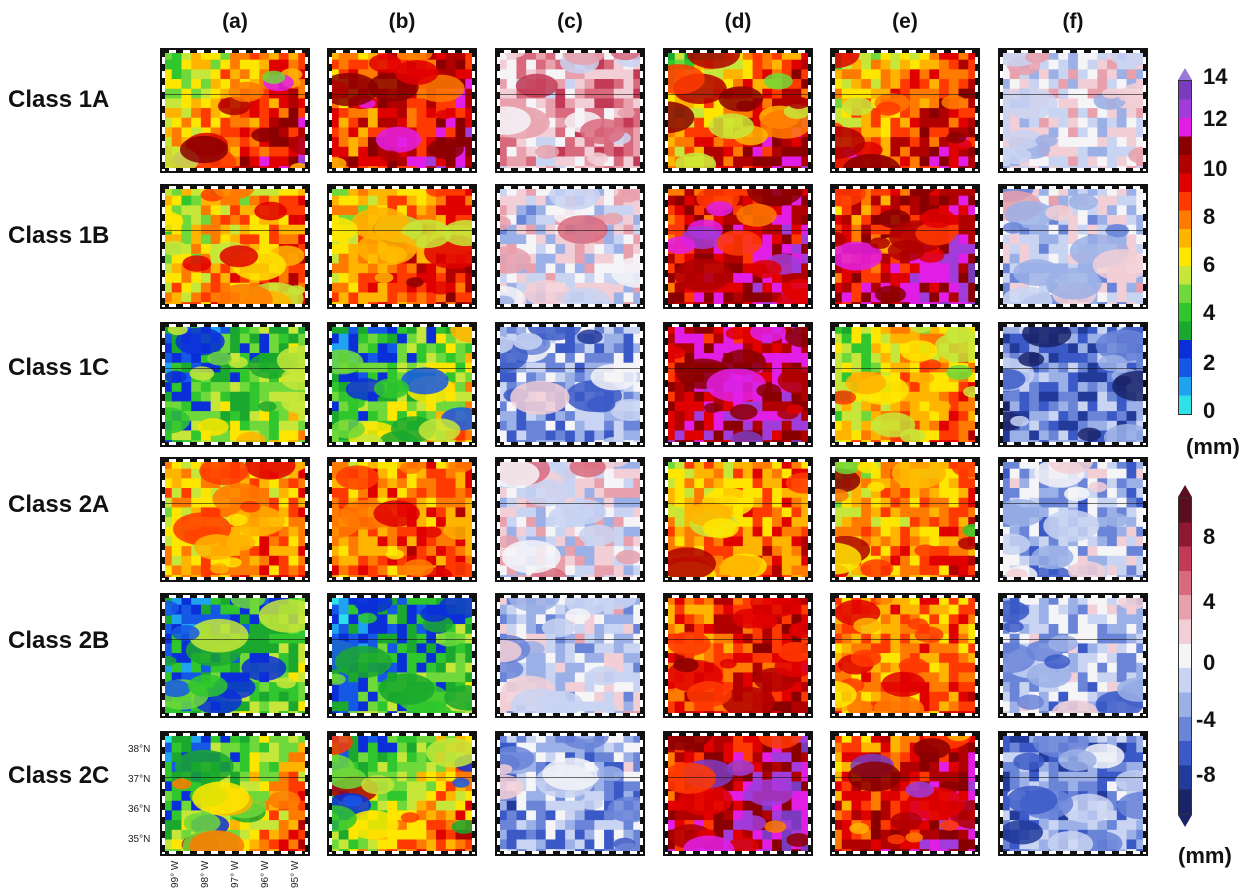 The image size is (1259, 891). Describe the element at coordinates (295, 874) in the screenshot. I see `longitude-label: 95° W` at that location.